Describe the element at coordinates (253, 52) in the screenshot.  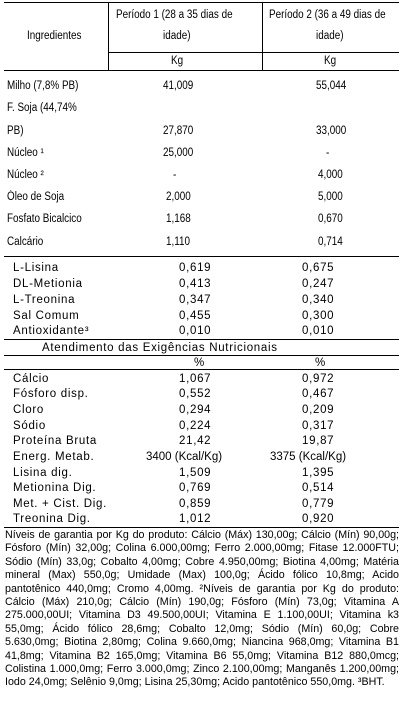
I see `header-divider` at that location.